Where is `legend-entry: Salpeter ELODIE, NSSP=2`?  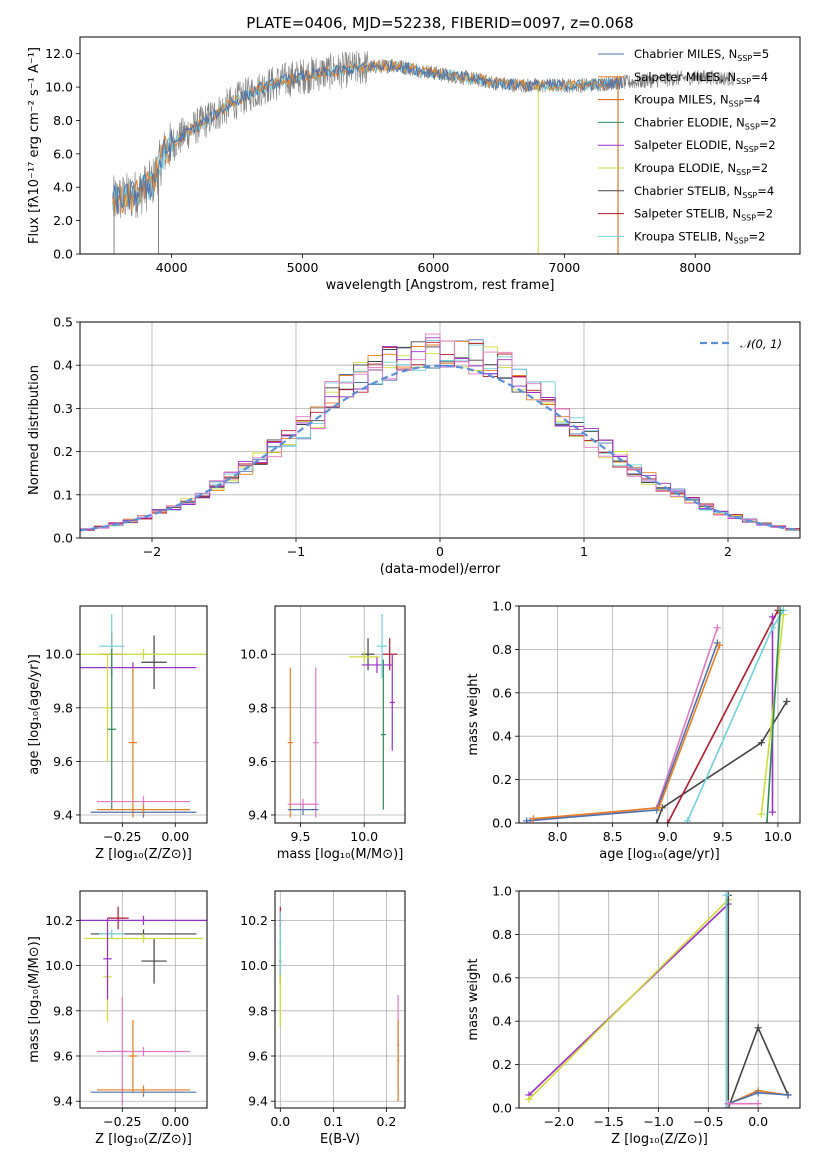
legend-entry: Salpeter ELODIE, NSSP=2 is located at coordinates (705, 146).